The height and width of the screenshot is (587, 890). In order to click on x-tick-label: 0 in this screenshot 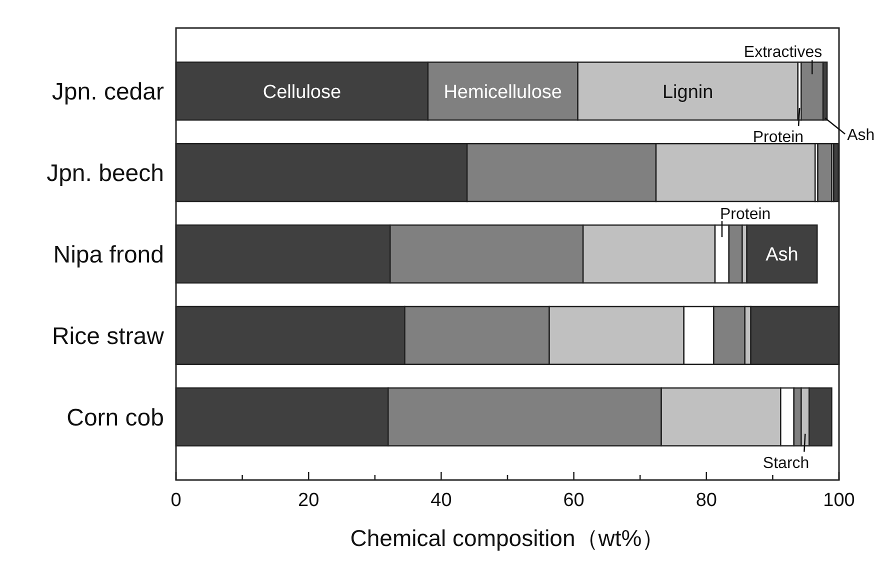, I will do `click(176, 500)`.